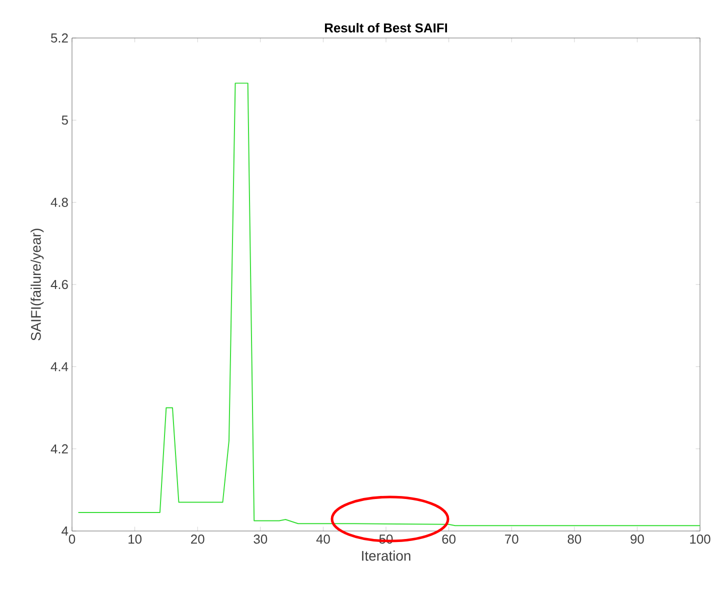  Describe the element at coordinates (135, 539) in the screenshot. I see `x-tick-label: 10` at that location.